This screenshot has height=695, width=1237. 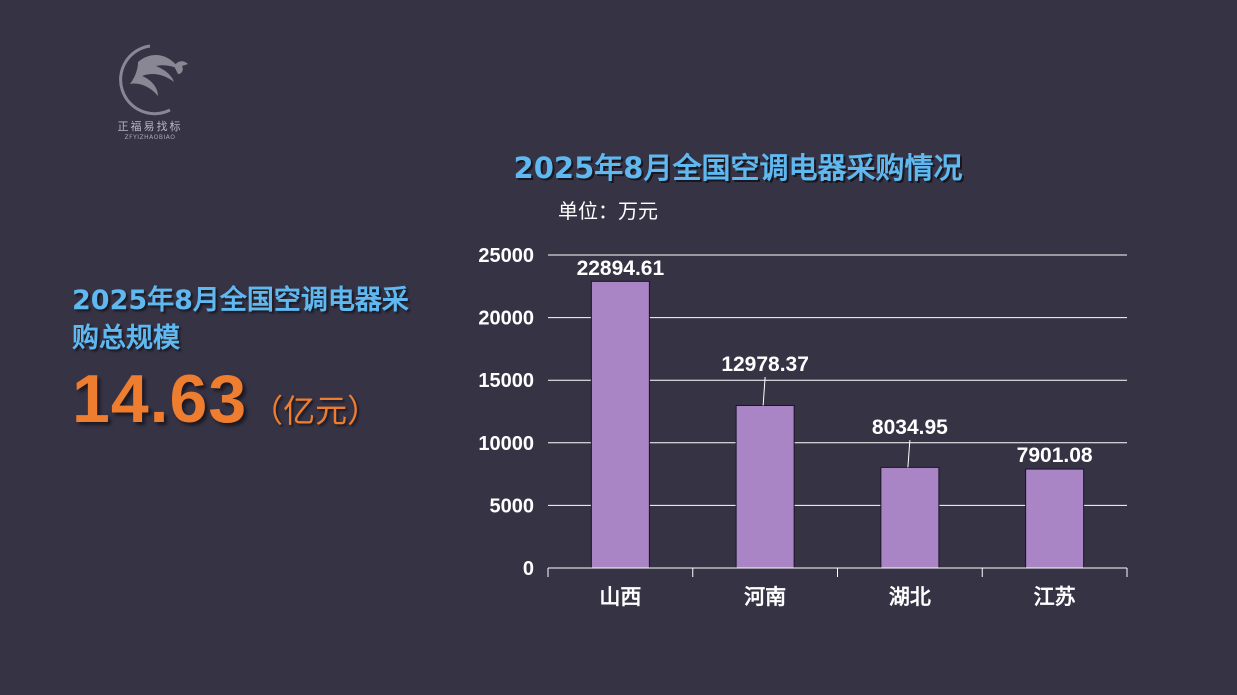 What do you see at coordinates (160, 399) in the screenshot?
I see `summary-value: 14.63` at bounding box center [160, 399].